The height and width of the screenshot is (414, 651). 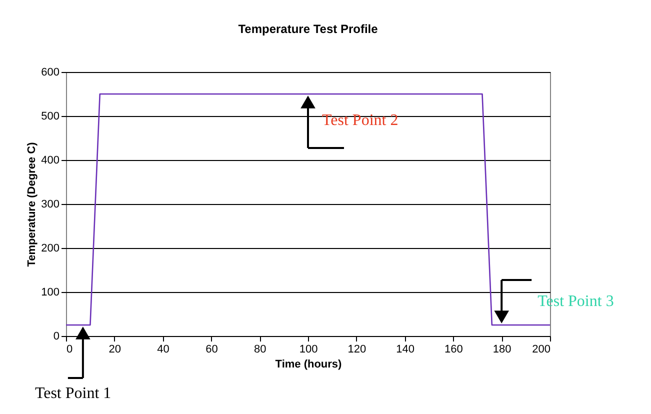 I want to click on y-tick-label: 200, so click(x=50, y=248).